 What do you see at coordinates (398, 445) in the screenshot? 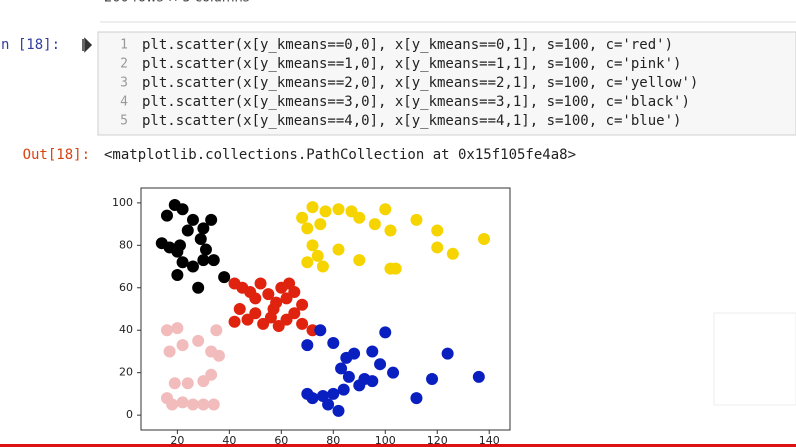
I see `progress-bar` at bounding box center [398, 445].